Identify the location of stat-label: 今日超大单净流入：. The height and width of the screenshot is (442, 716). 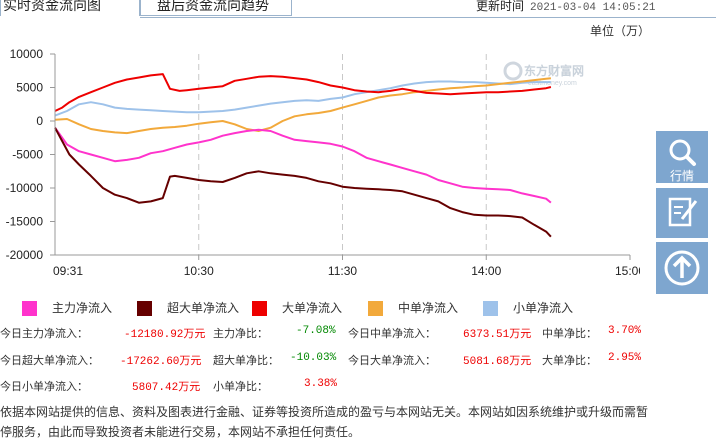
(49, 361).